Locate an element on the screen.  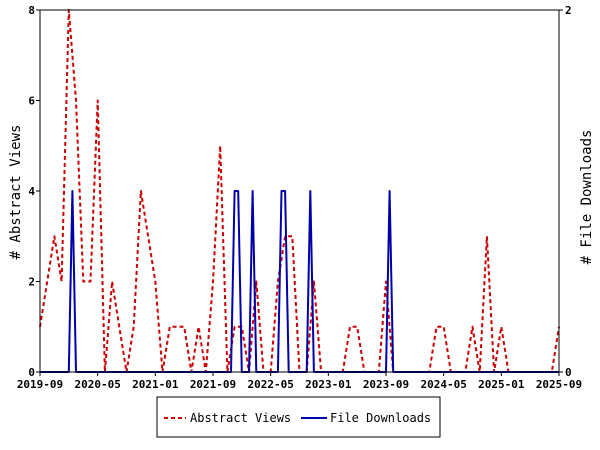
x-tick-label: 2024-05 is located at coordinates (443, 384).